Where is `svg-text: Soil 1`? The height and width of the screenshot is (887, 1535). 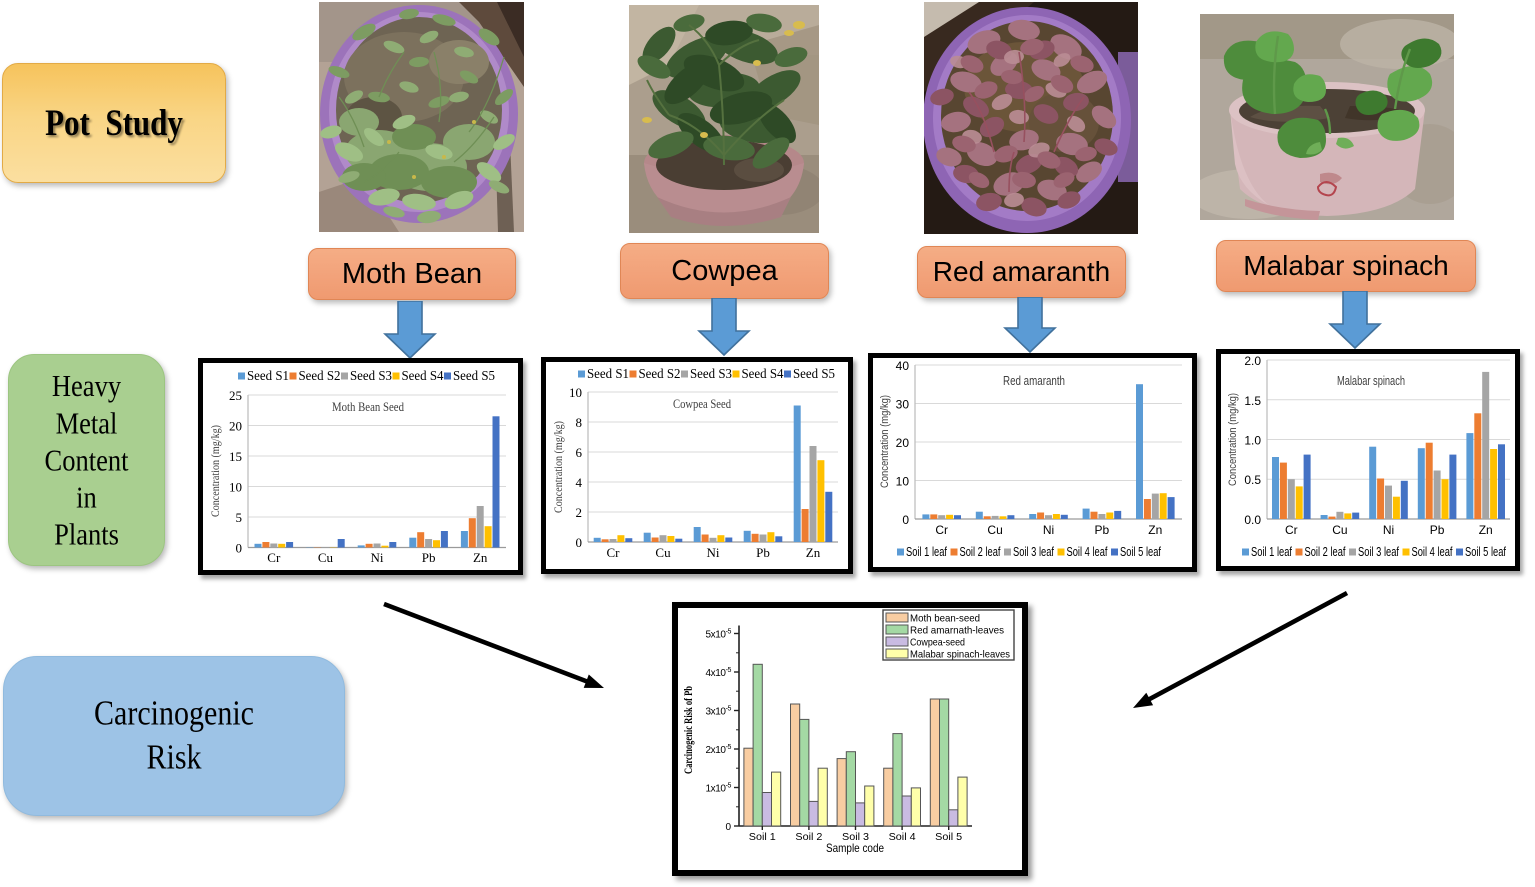 svg-text: Soil 1 is located at coordinates (762, 837).